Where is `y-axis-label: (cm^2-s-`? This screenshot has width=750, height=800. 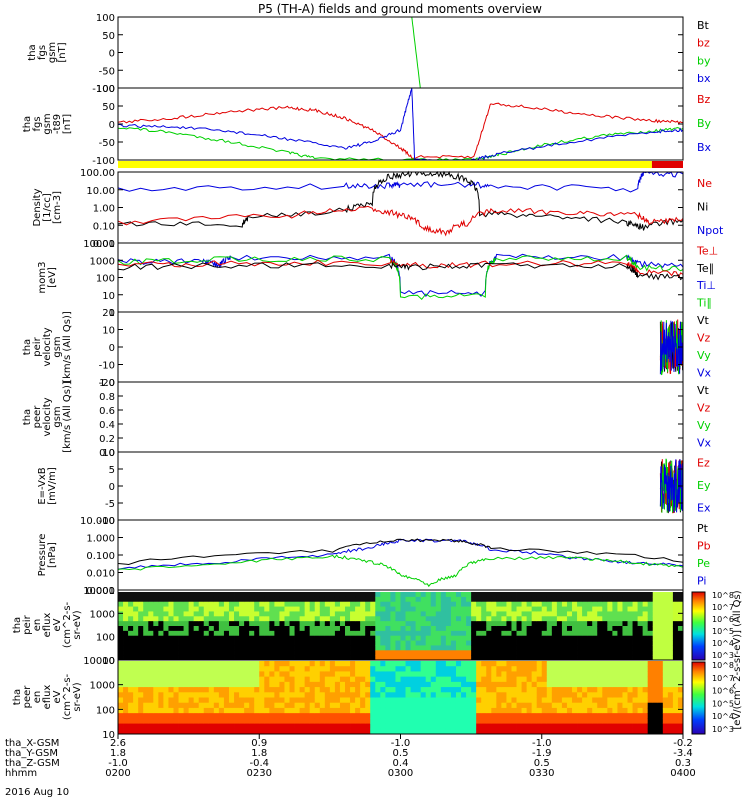 y-axis-label: (cm^2-s- is located at coordinates (67, 624).